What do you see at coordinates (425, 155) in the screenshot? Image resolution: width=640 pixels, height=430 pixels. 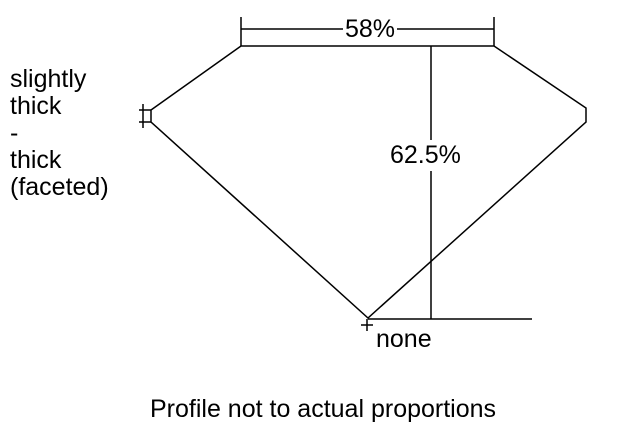 I see `depth-percentage-label: 62.5%` at bounding box center [425, 155].